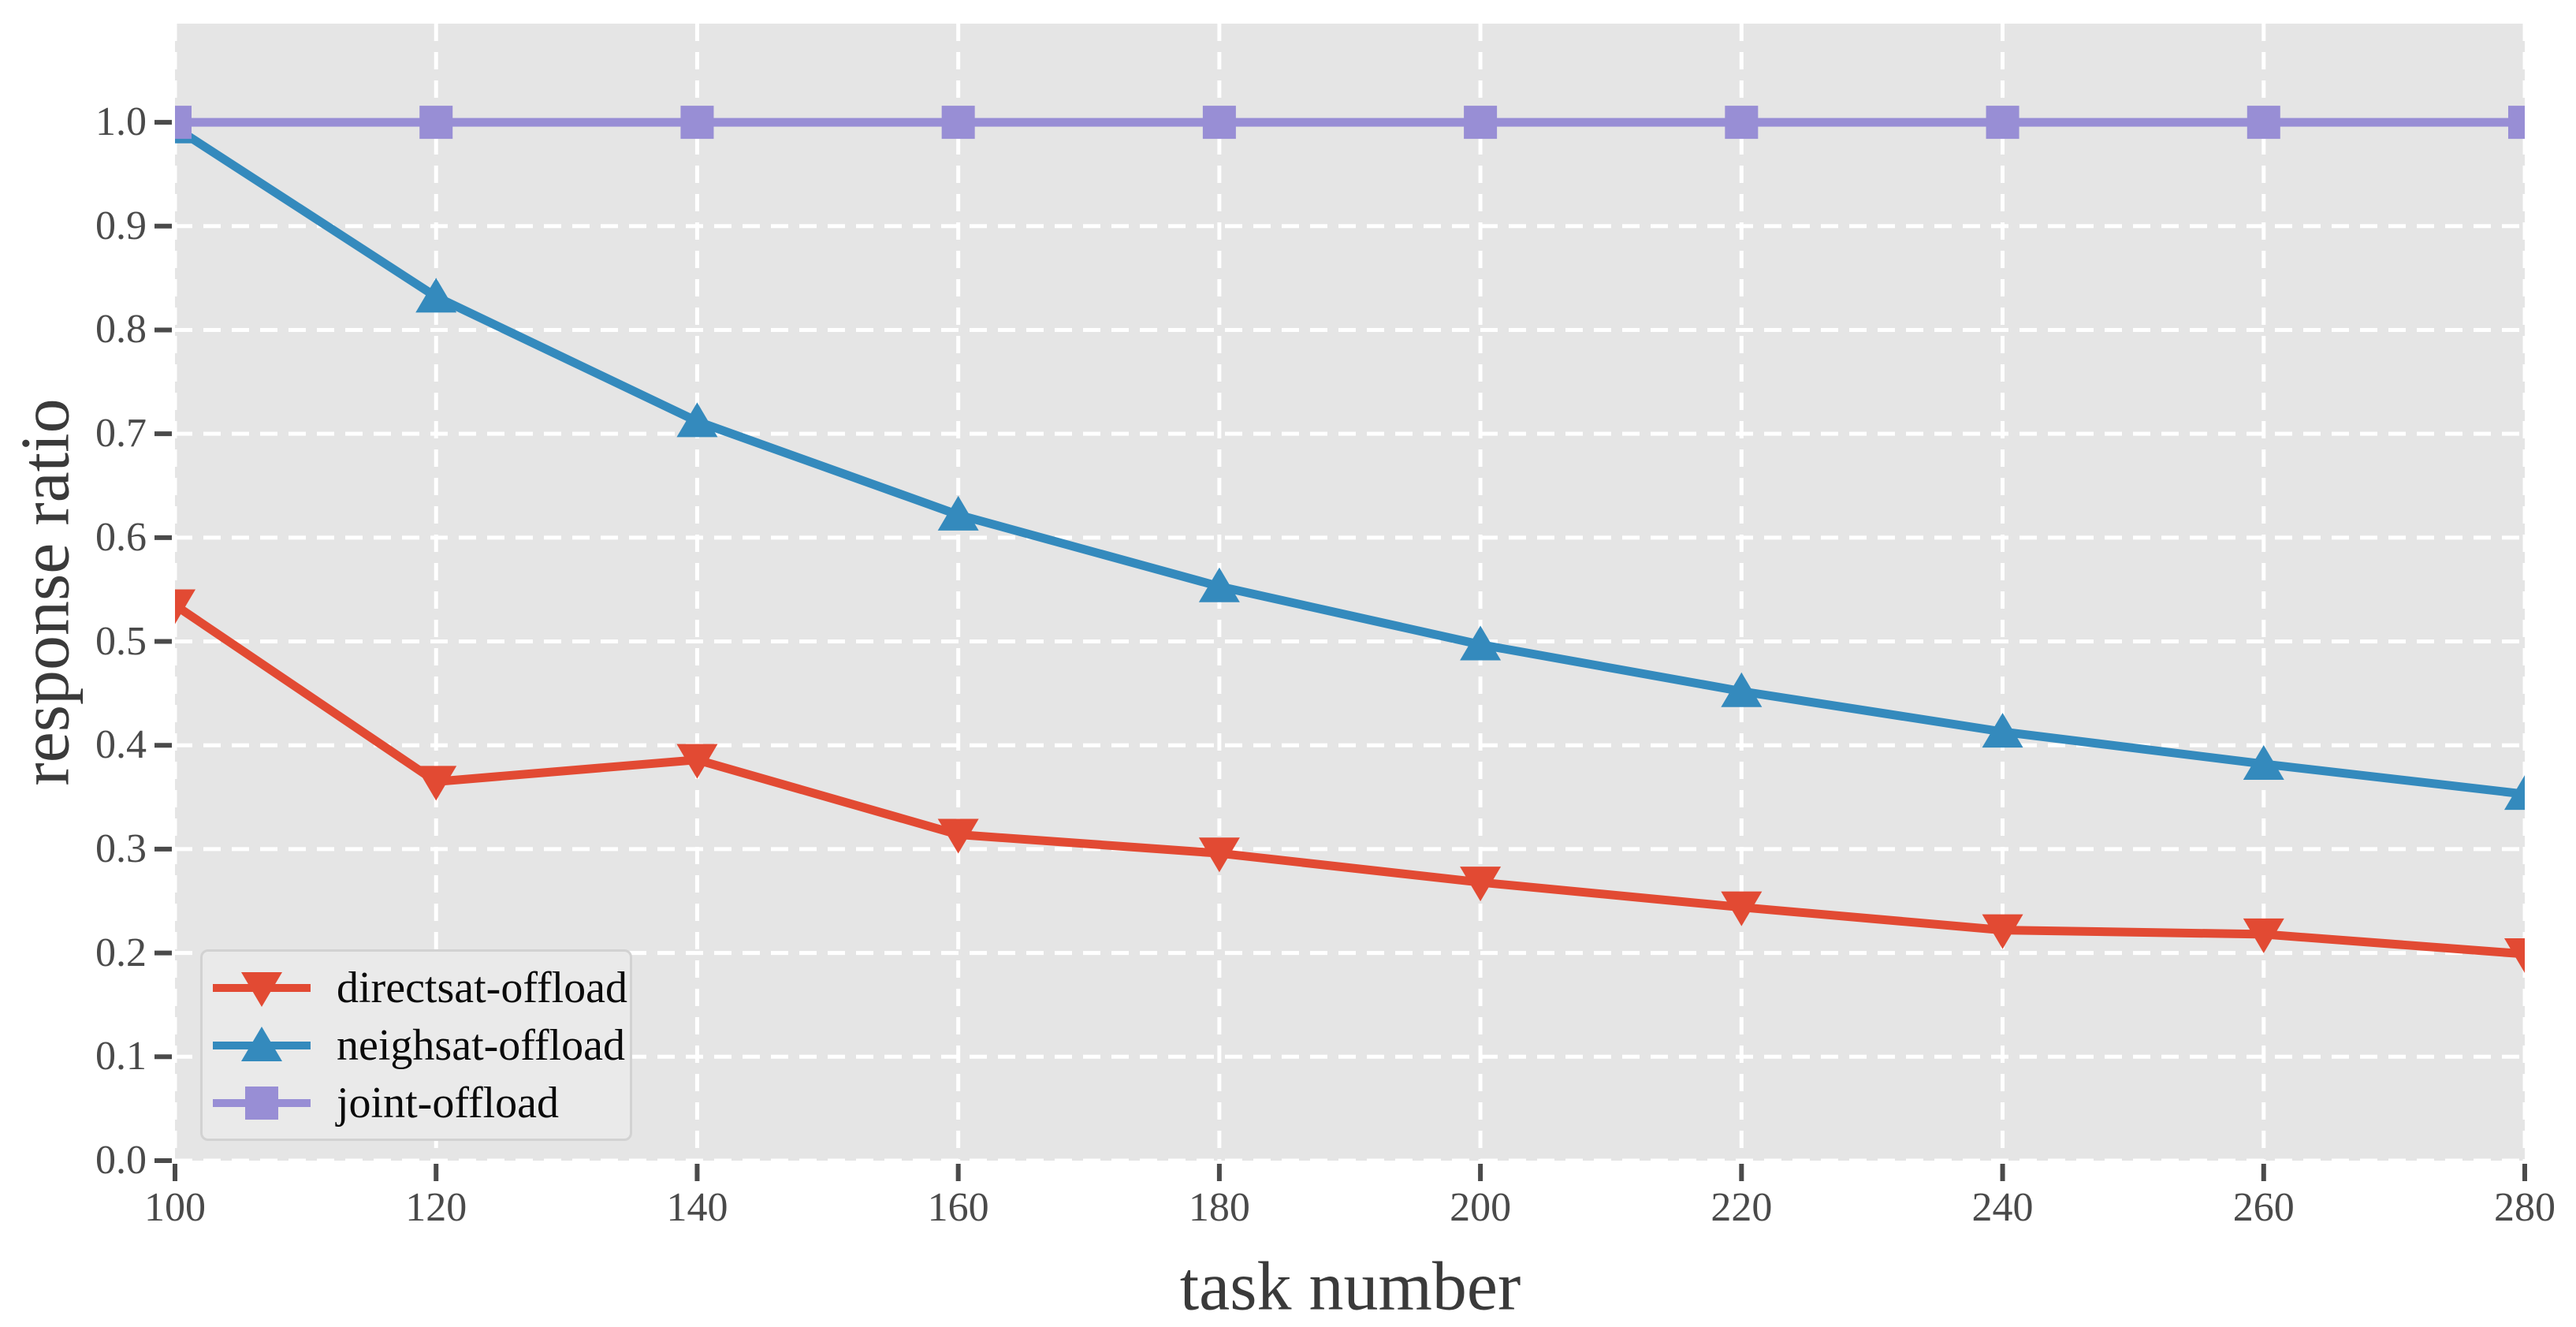  I want to click on y-tick-label: 1.0, so click(121, 122).